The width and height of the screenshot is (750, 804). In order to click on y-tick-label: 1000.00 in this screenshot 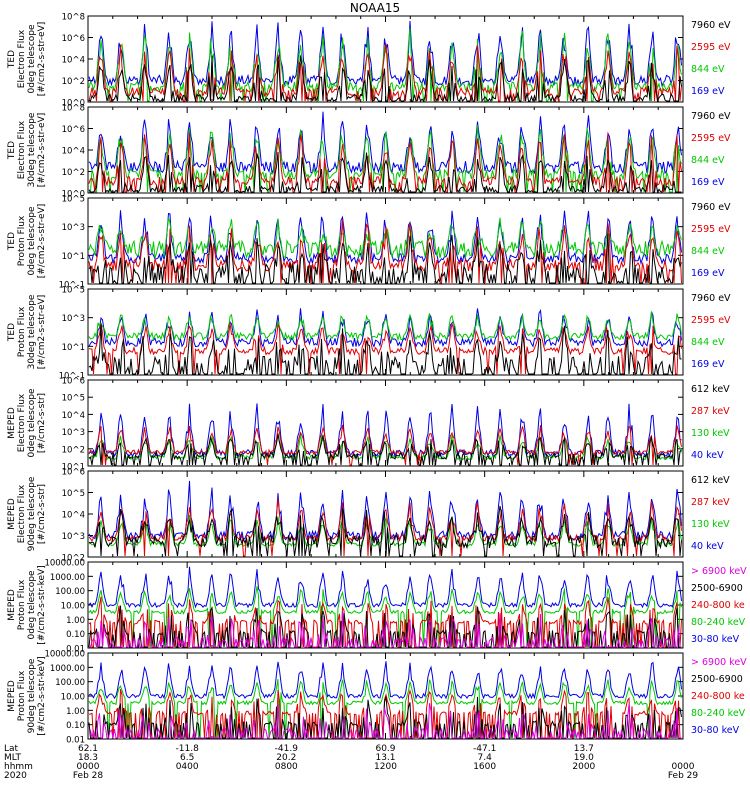, I will do `click(67, 669)`.